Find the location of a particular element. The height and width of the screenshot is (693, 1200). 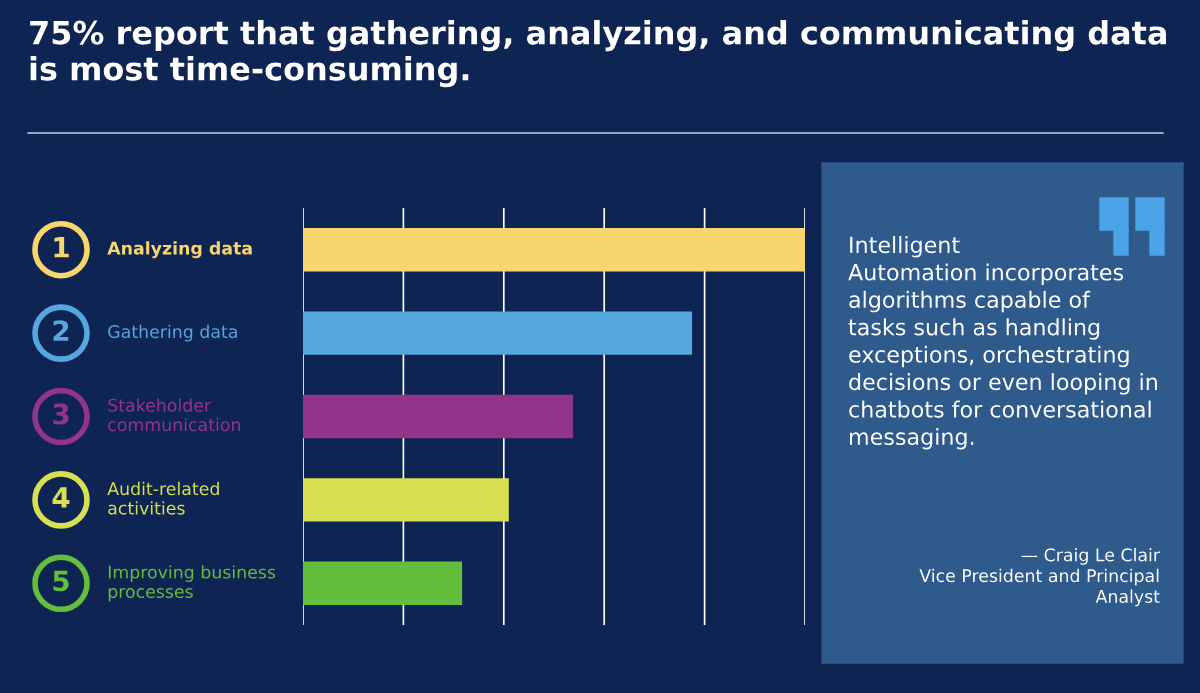

text: Intelligent Automation incorporates algorithms capable of tasks such as handling exceptions, orchestrating decisions or even looping in chatbots for conversational messaging. is located at coordinates (1002, 343).